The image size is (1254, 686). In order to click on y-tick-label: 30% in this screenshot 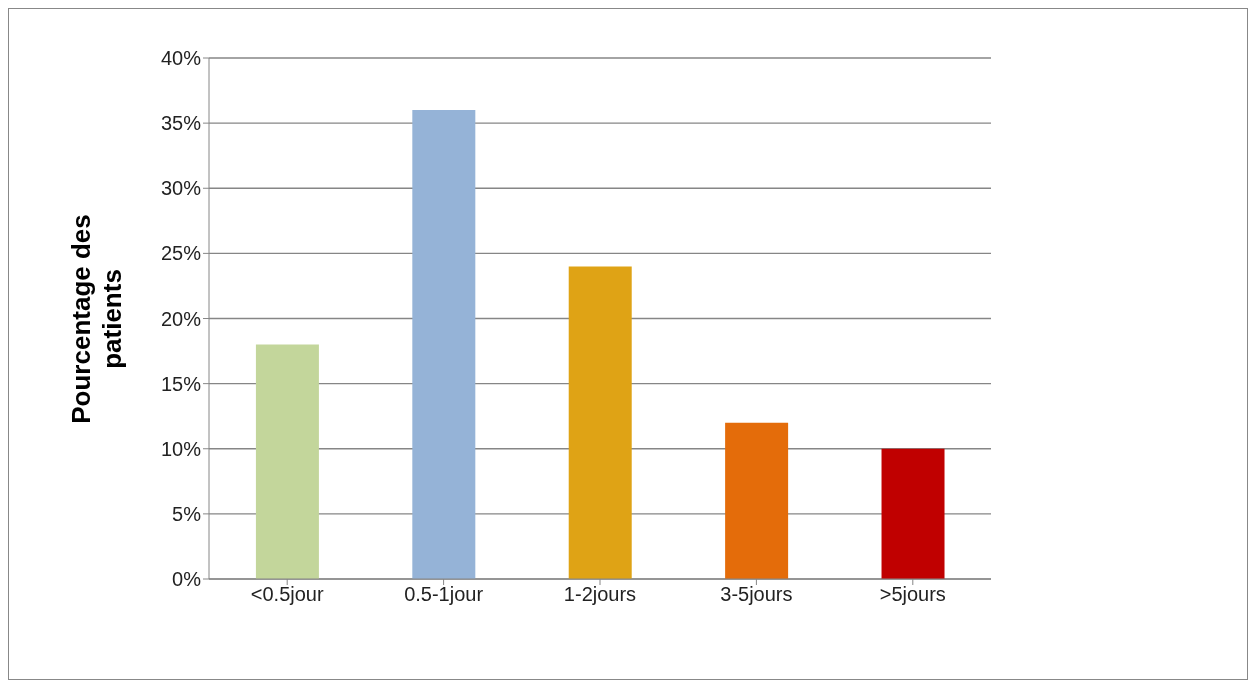, I will do `click(181, 188)`.